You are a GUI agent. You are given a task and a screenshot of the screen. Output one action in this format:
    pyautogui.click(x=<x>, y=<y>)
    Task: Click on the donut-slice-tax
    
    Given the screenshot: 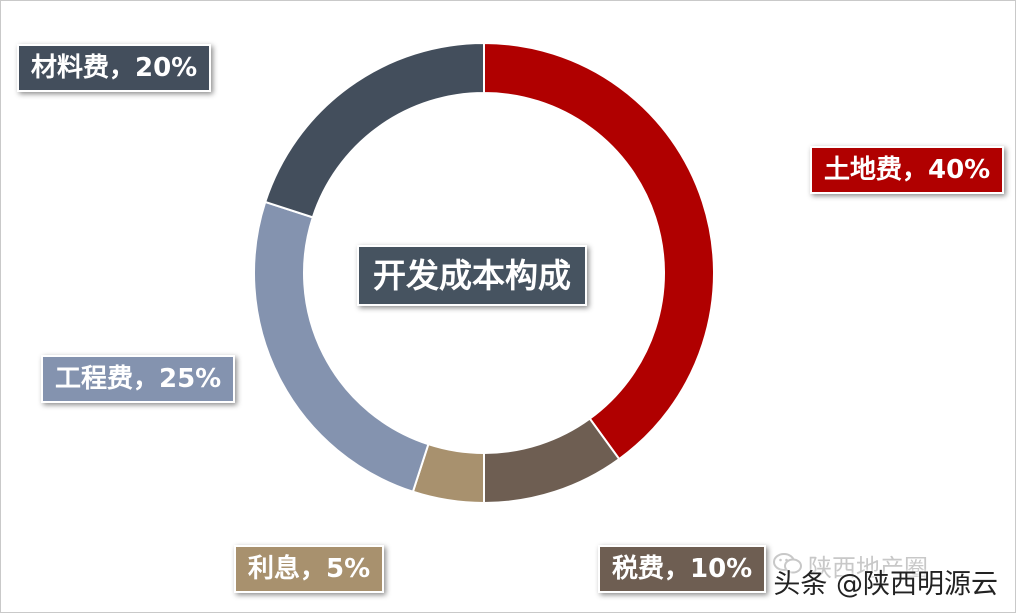 What is the action you would take?
    pyautogui.click(x=552, y=461)
    